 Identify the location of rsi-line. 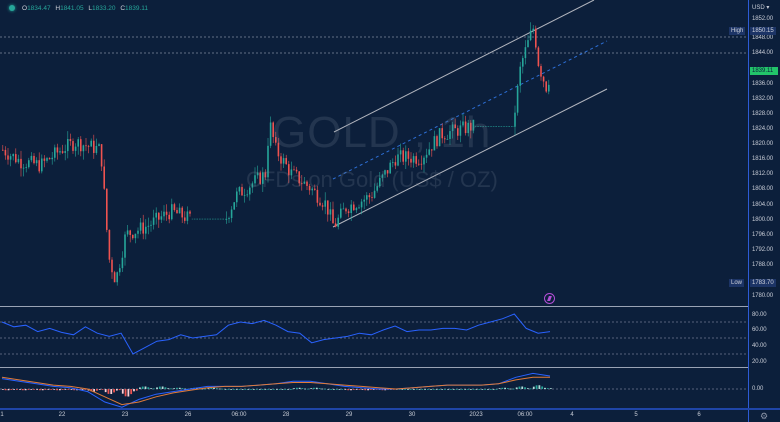
(276, 334).